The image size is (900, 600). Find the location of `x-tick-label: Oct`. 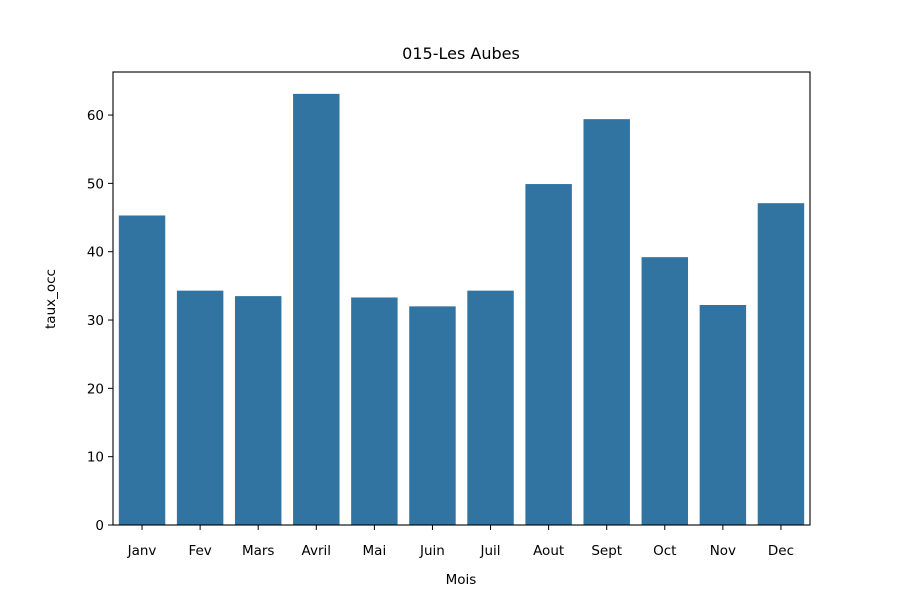

x-tick-label: Oct is located at coordinates (664, 551).